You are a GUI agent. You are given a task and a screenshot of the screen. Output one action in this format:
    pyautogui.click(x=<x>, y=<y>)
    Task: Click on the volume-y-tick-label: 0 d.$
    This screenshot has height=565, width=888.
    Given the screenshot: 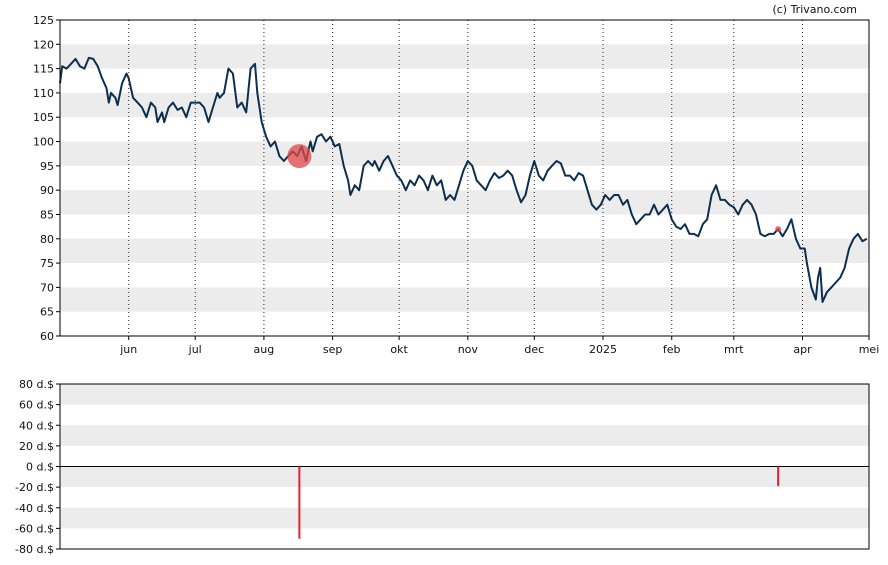 What is the action you would take?
    pyautogui.click(x=40, y=467)
    